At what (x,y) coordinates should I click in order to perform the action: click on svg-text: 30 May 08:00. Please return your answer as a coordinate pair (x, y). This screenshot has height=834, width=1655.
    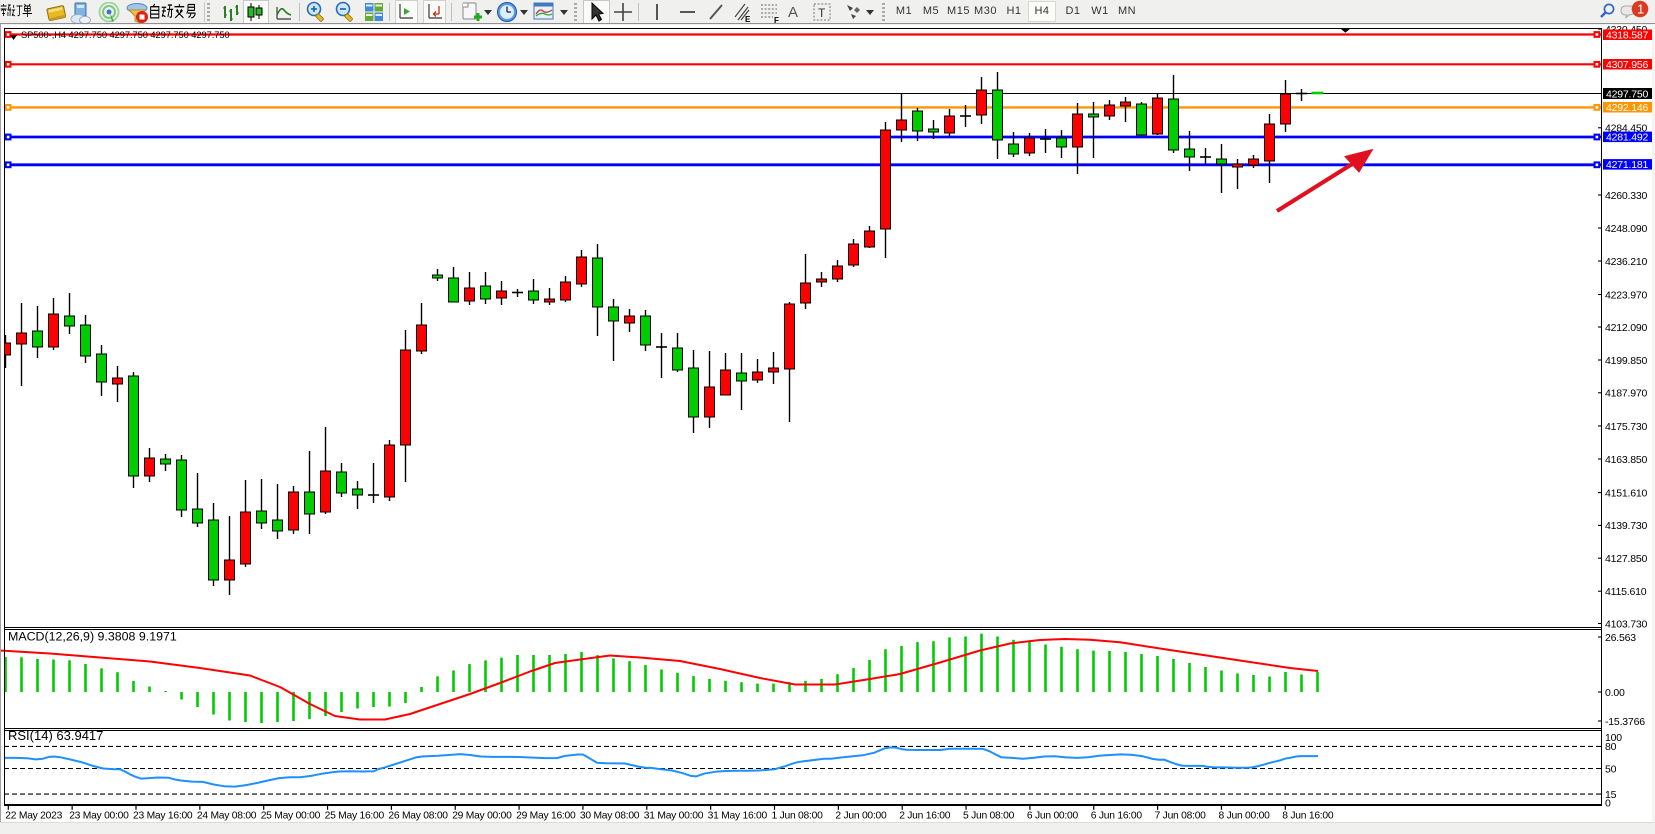
    Looking at the image, I should click on (610, 815).